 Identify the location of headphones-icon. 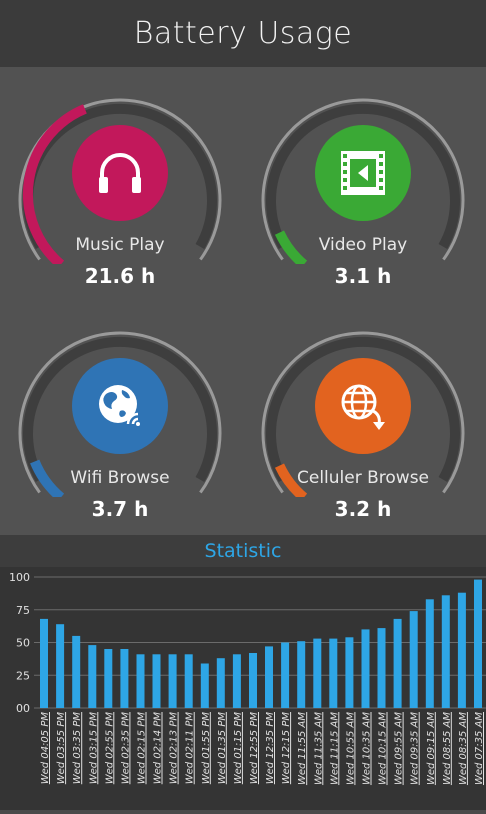
(120, 173).